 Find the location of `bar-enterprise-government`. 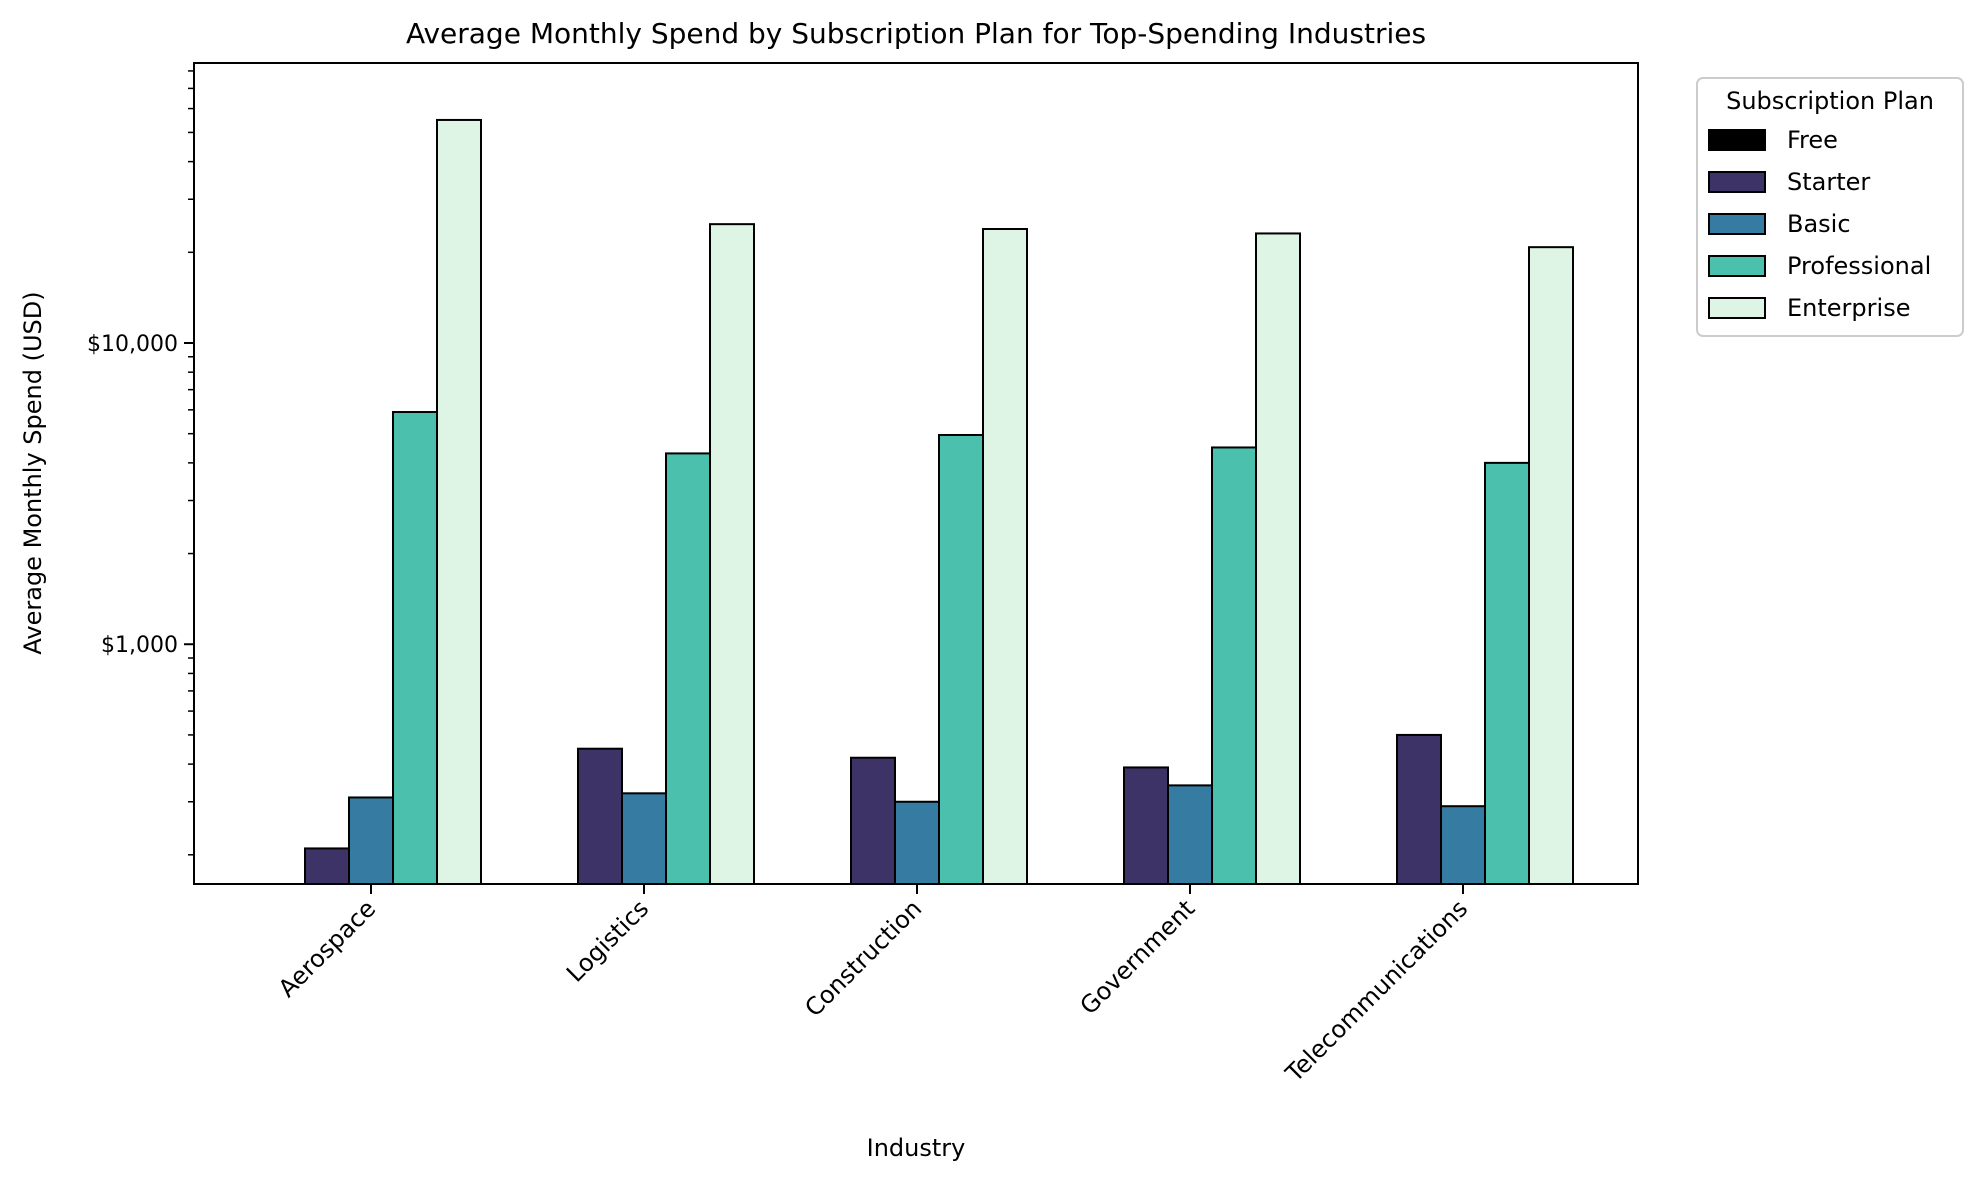

bar-enterprise-government is located at coordinates (1278, 558).